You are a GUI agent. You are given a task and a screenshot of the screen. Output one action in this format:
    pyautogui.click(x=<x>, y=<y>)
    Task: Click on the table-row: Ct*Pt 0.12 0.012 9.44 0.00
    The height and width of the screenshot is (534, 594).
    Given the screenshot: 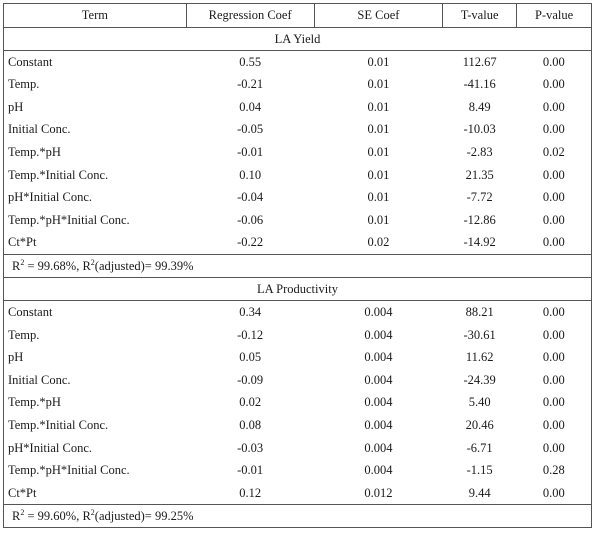 What is the action you would take?
    pyautogui.click(x=297, y=493)
    